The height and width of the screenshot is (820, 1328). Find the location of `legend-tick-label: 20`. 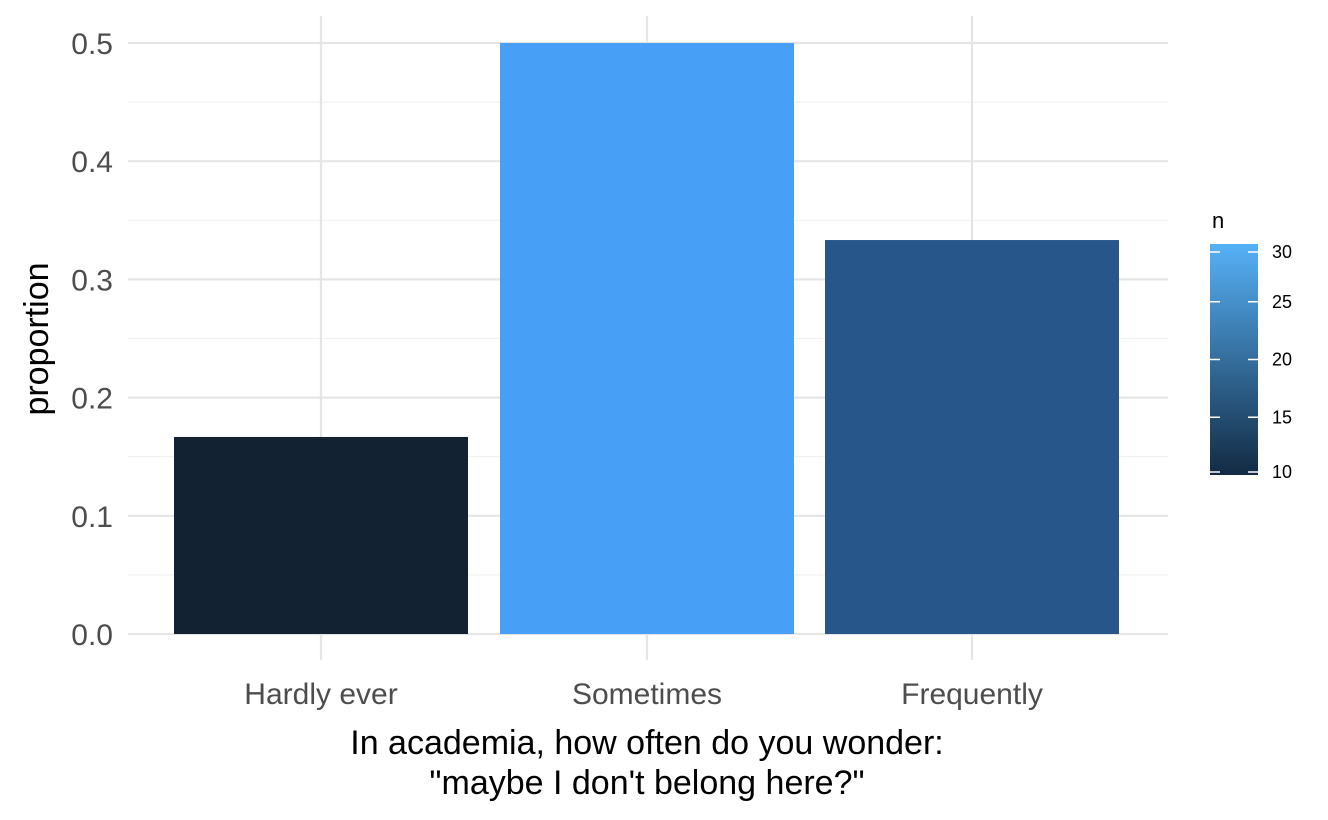

legend-tick-label: 20 is located at coordinates (1282, 360).